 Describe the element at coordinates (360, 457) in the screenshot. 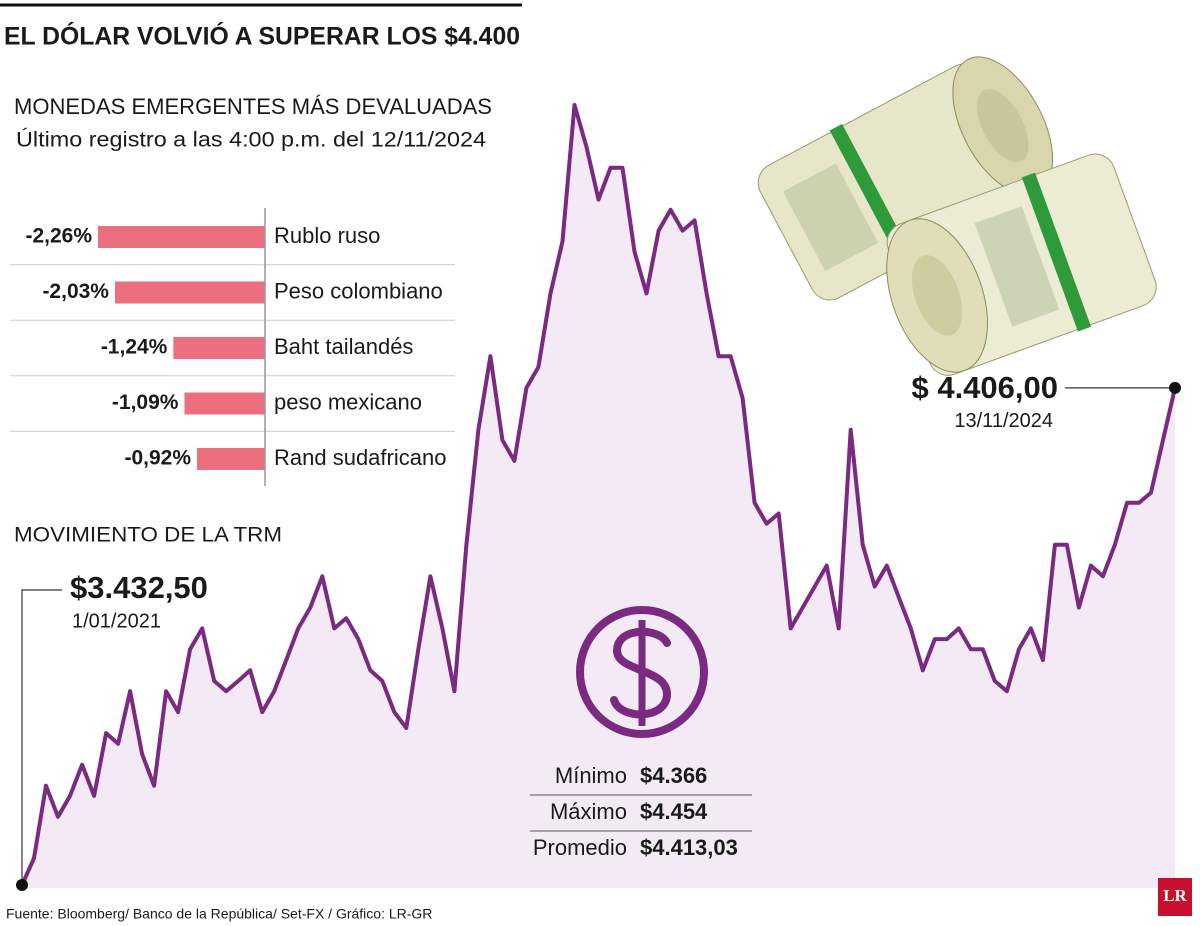

I see `bar-category-label: Rand sudafricano` at that location.